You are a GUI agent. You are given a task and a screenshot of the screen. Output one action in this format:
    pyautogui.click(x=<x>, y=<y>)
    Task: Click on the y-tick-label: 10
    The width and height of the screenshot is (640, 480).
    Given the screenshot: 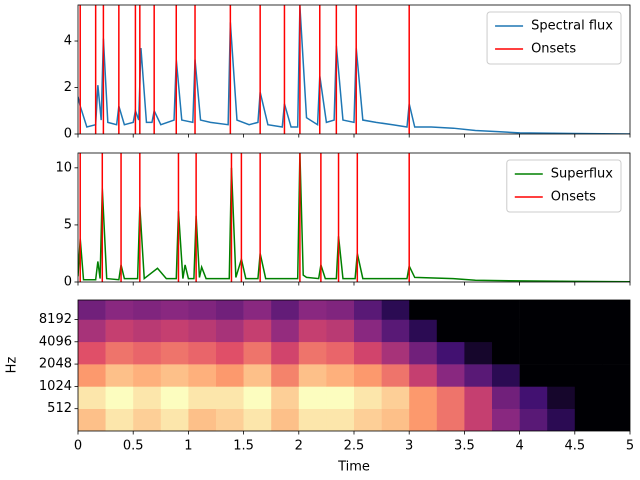 What is the action you would take?
    pyautogui.click(x=63, y=167)
    